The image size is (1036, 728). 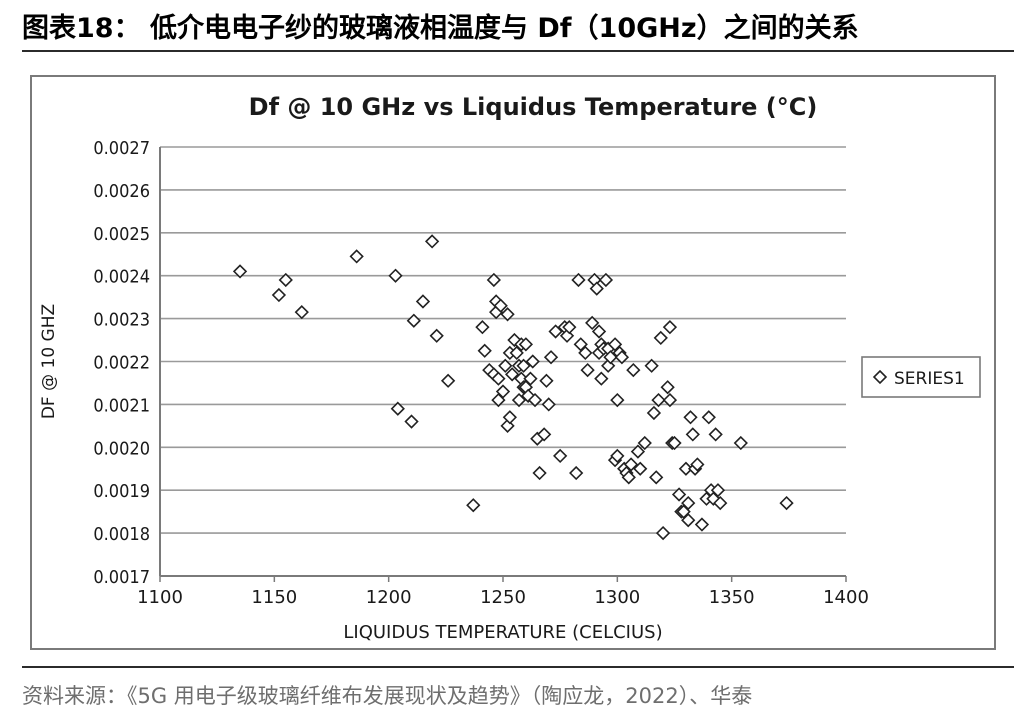 What do you see at coordinates (121, 148) in the screenshot?
I see `y-tick-label: 0.0027` at bounding box center [121, 148].